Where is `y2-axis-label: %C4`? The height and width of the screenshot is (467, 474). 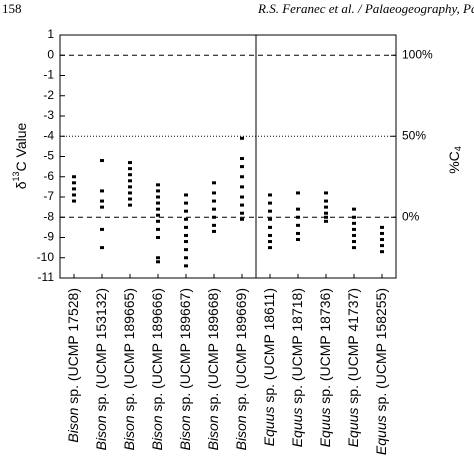
y2-axis-label: %C4 is located at coordinates (455, 160).